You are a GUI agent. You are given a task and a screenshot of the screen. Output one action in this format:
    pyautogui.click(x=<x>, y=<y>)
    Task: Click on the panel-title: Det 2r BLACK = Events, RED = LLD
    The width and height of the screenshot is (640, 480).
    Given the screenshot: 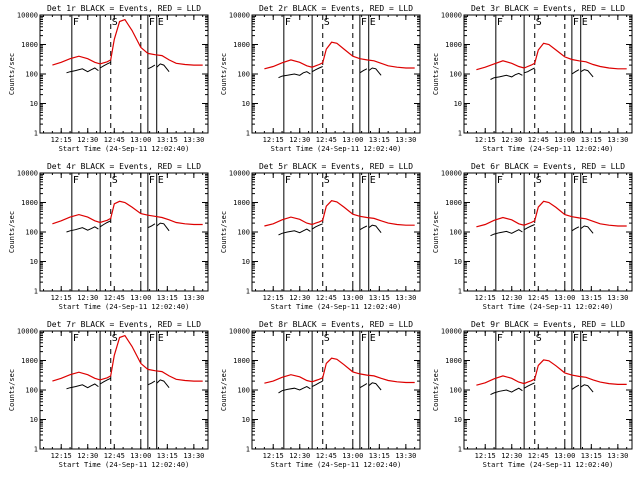 What is the action you would take?
    pyautogui.click(x=336, y=8)
    